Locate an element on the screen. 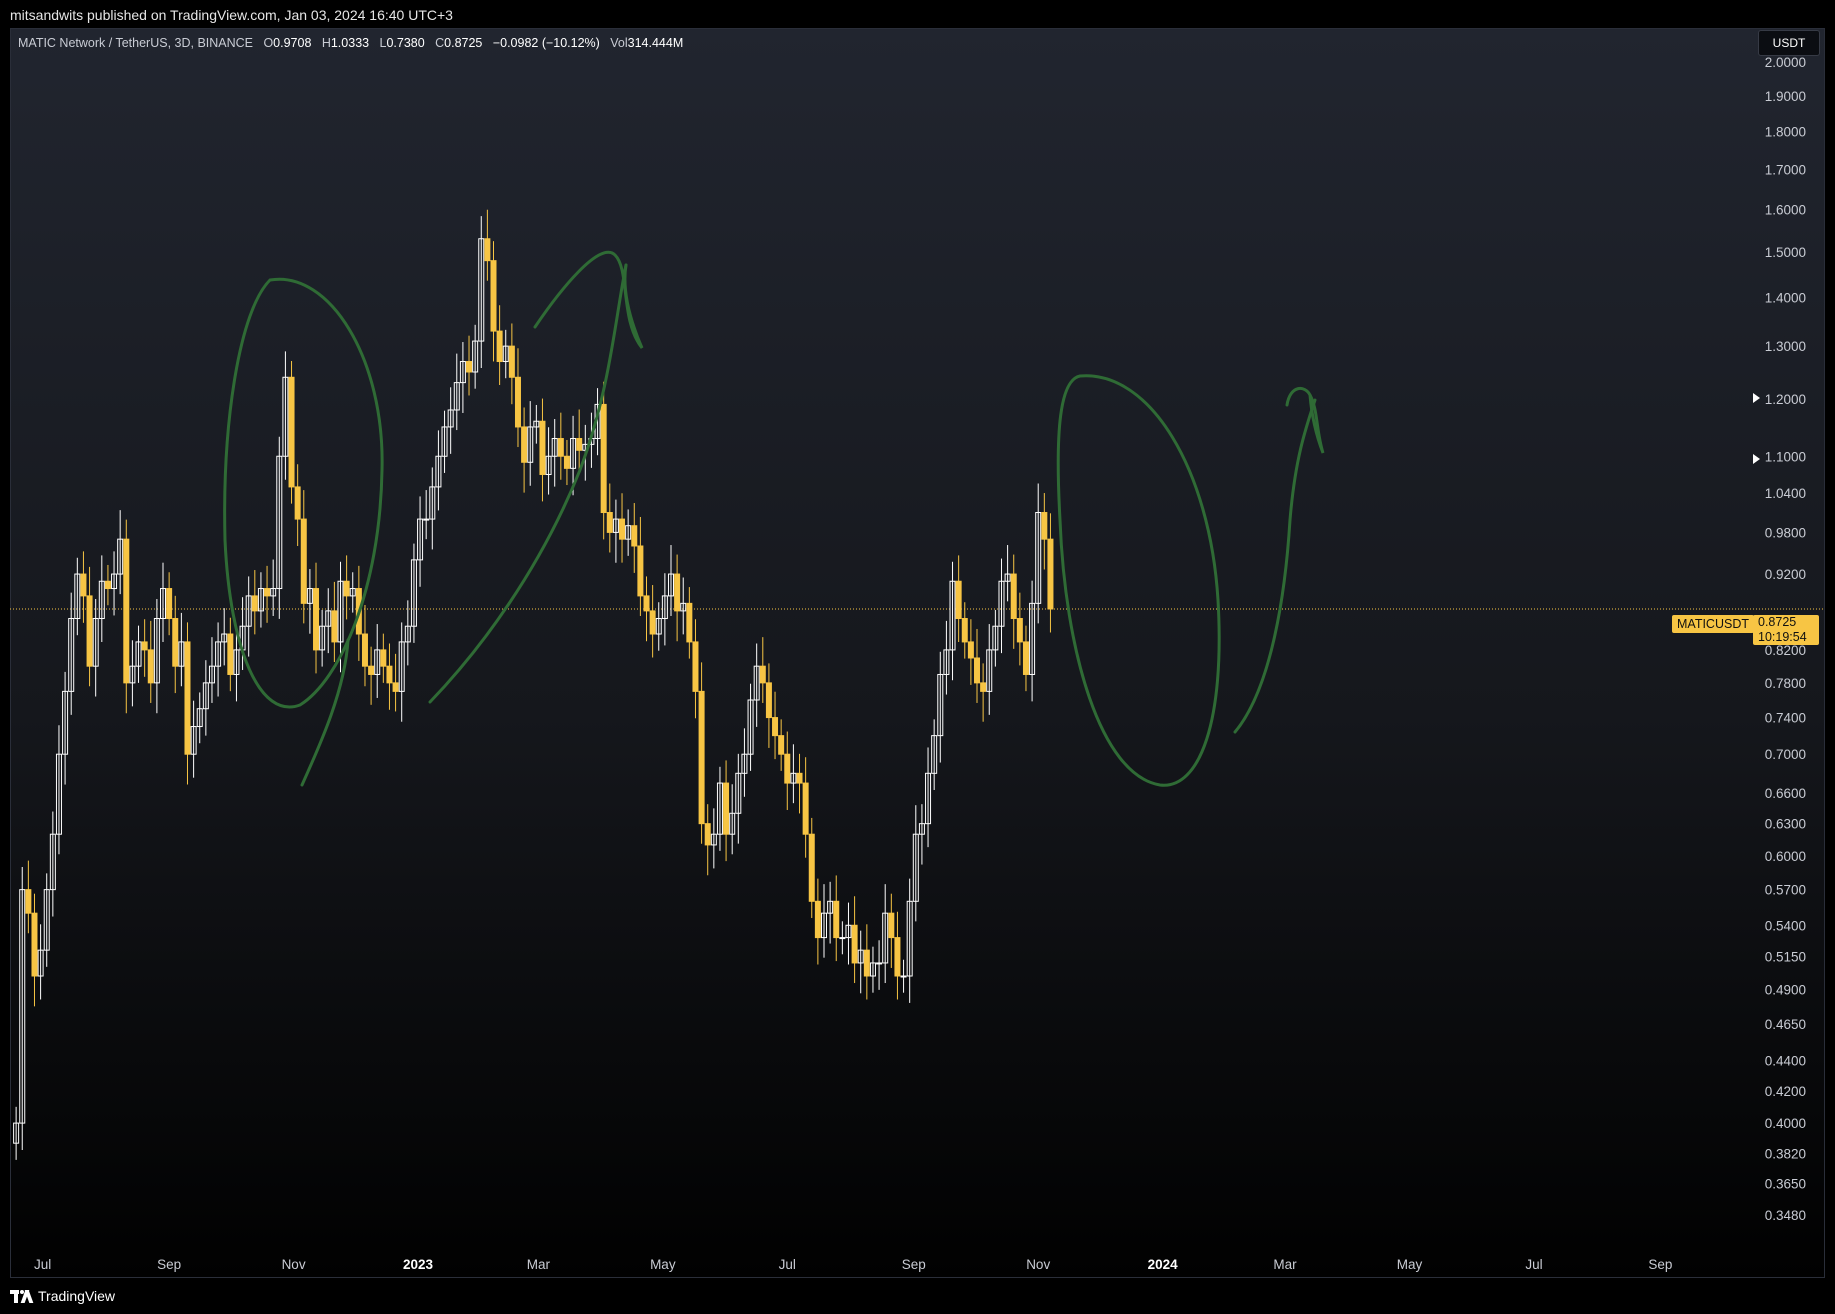 The image size is (1835, 1314). y-tick-label: 1.7000 is located at coordinates (1785, 169).